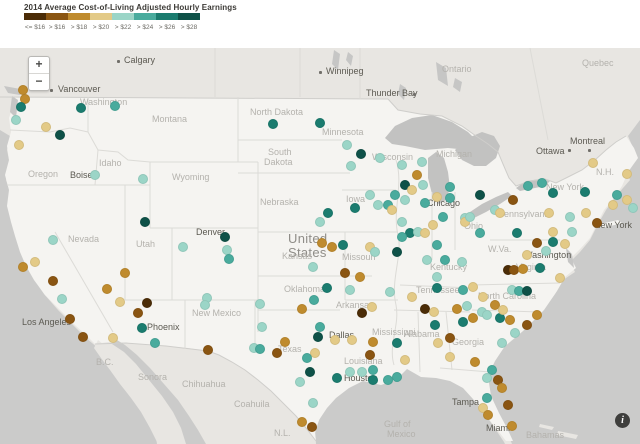 The width and height of the screenshot is (640, 444). Describe the element at coordinates (39, 81) in the screenshot. I see `zoom-out-button: −` at that location.